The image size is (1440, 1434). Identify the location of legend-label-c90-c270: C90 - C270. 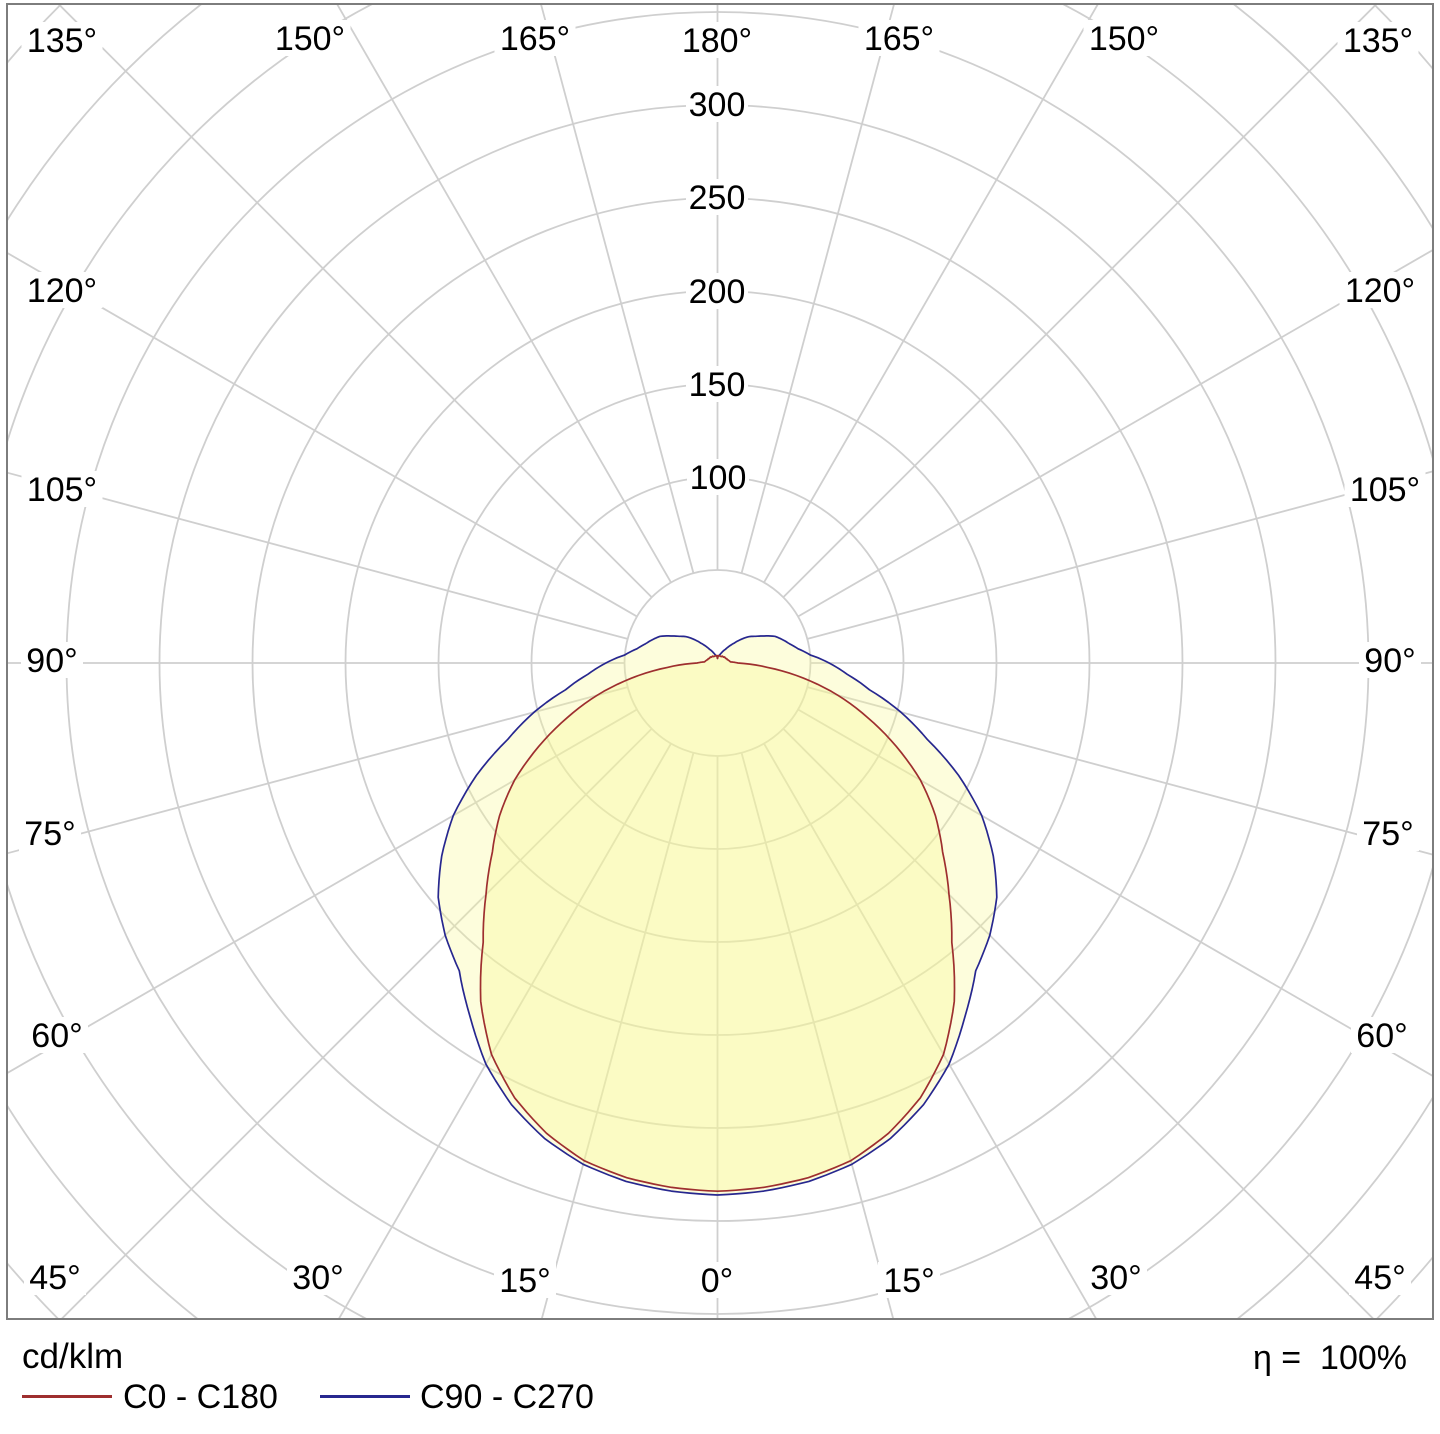
(507, 1397).